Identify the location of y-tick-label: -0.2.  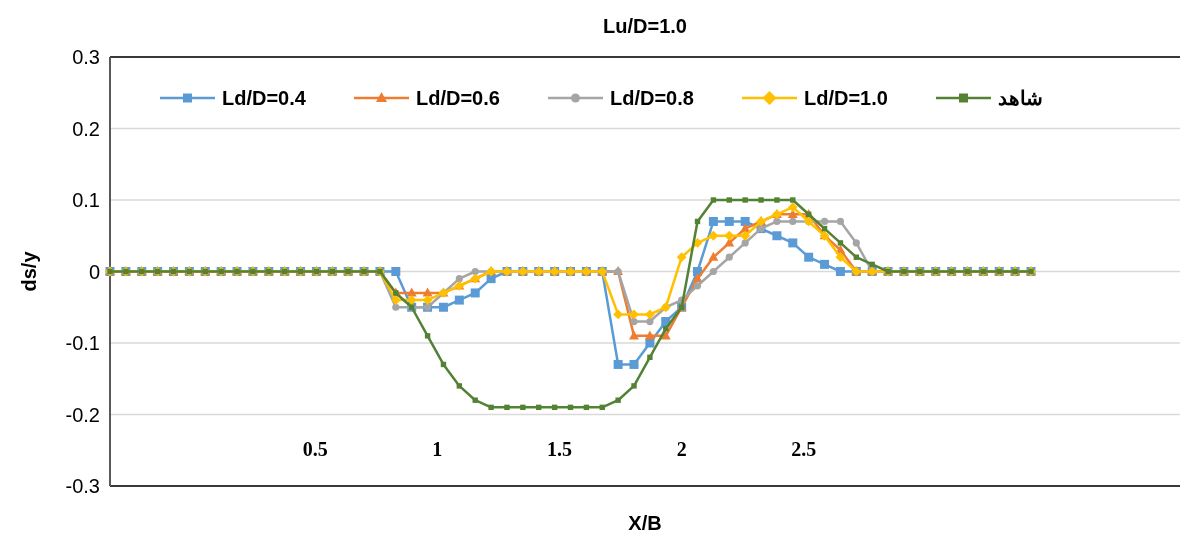
(82, 414).